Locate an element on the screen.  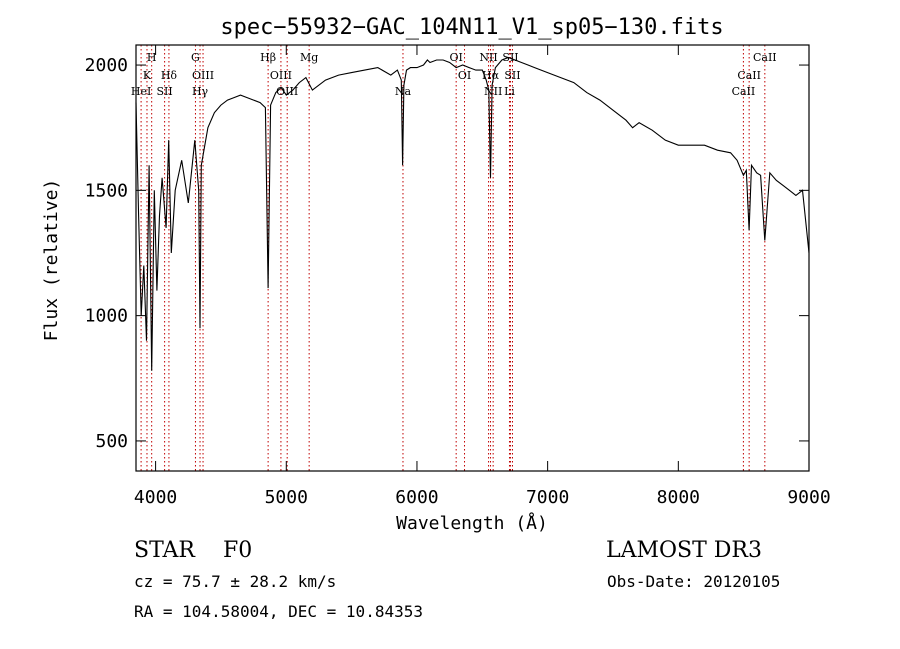
reference-line-label: Hγ is located at coordinates (200, 91).